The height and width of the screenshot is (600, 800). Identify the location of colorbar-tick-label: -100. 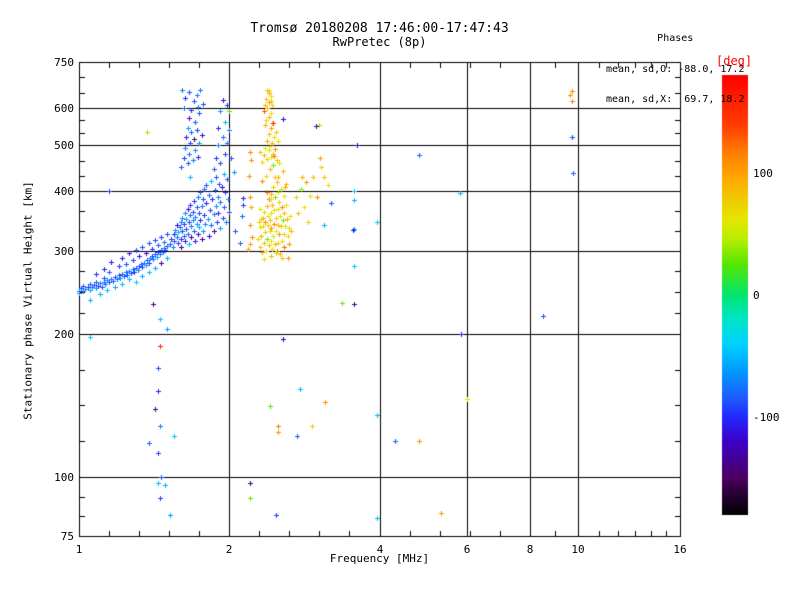
(766, 417).